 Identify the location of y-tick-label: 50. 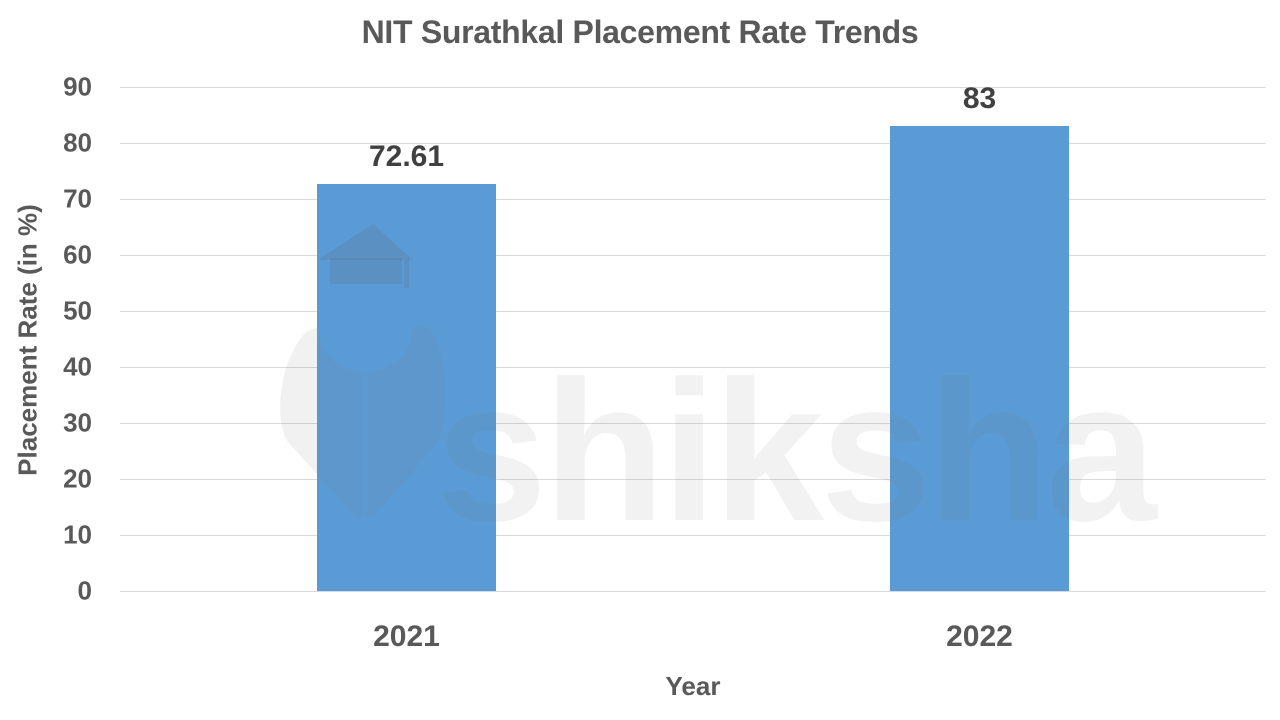
(77, 310).